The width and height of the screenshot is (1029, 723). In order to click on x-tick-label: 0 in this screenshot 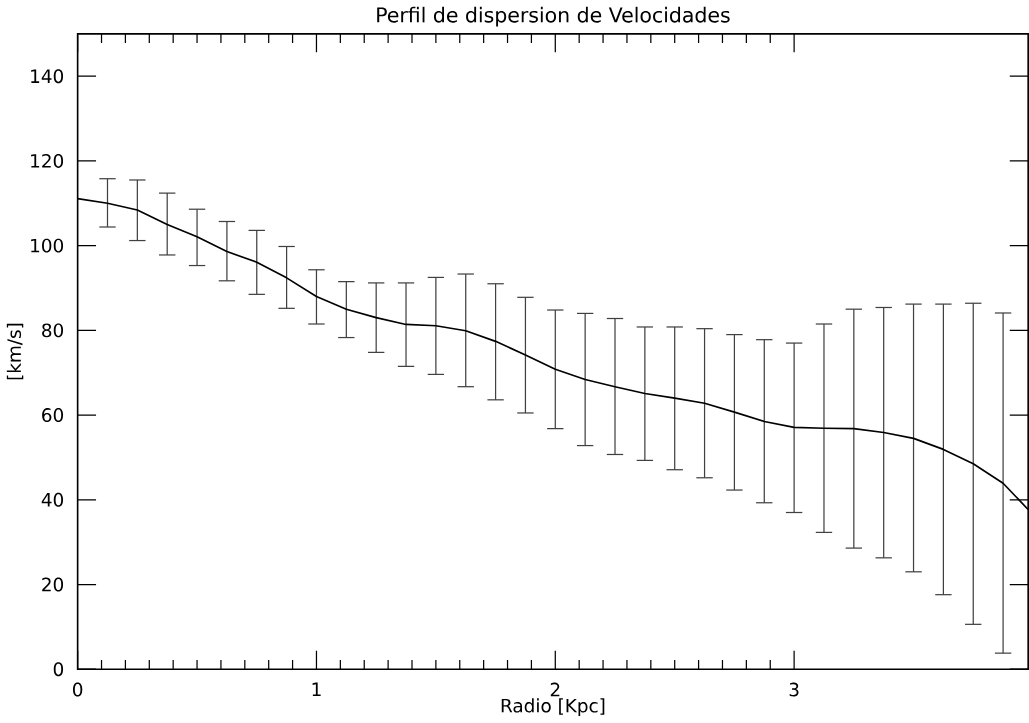, I will do `click(78, 689)`.